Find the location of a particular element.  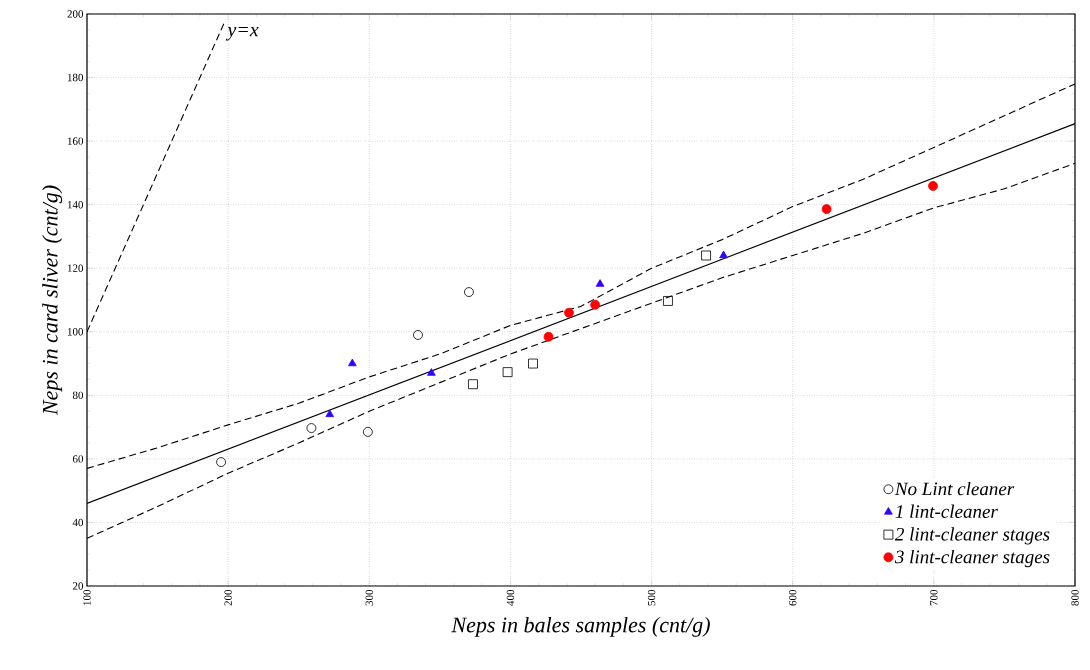

x-axis-title: Neps in bales samples (cnt/g) is located at coordinates (580, 626).